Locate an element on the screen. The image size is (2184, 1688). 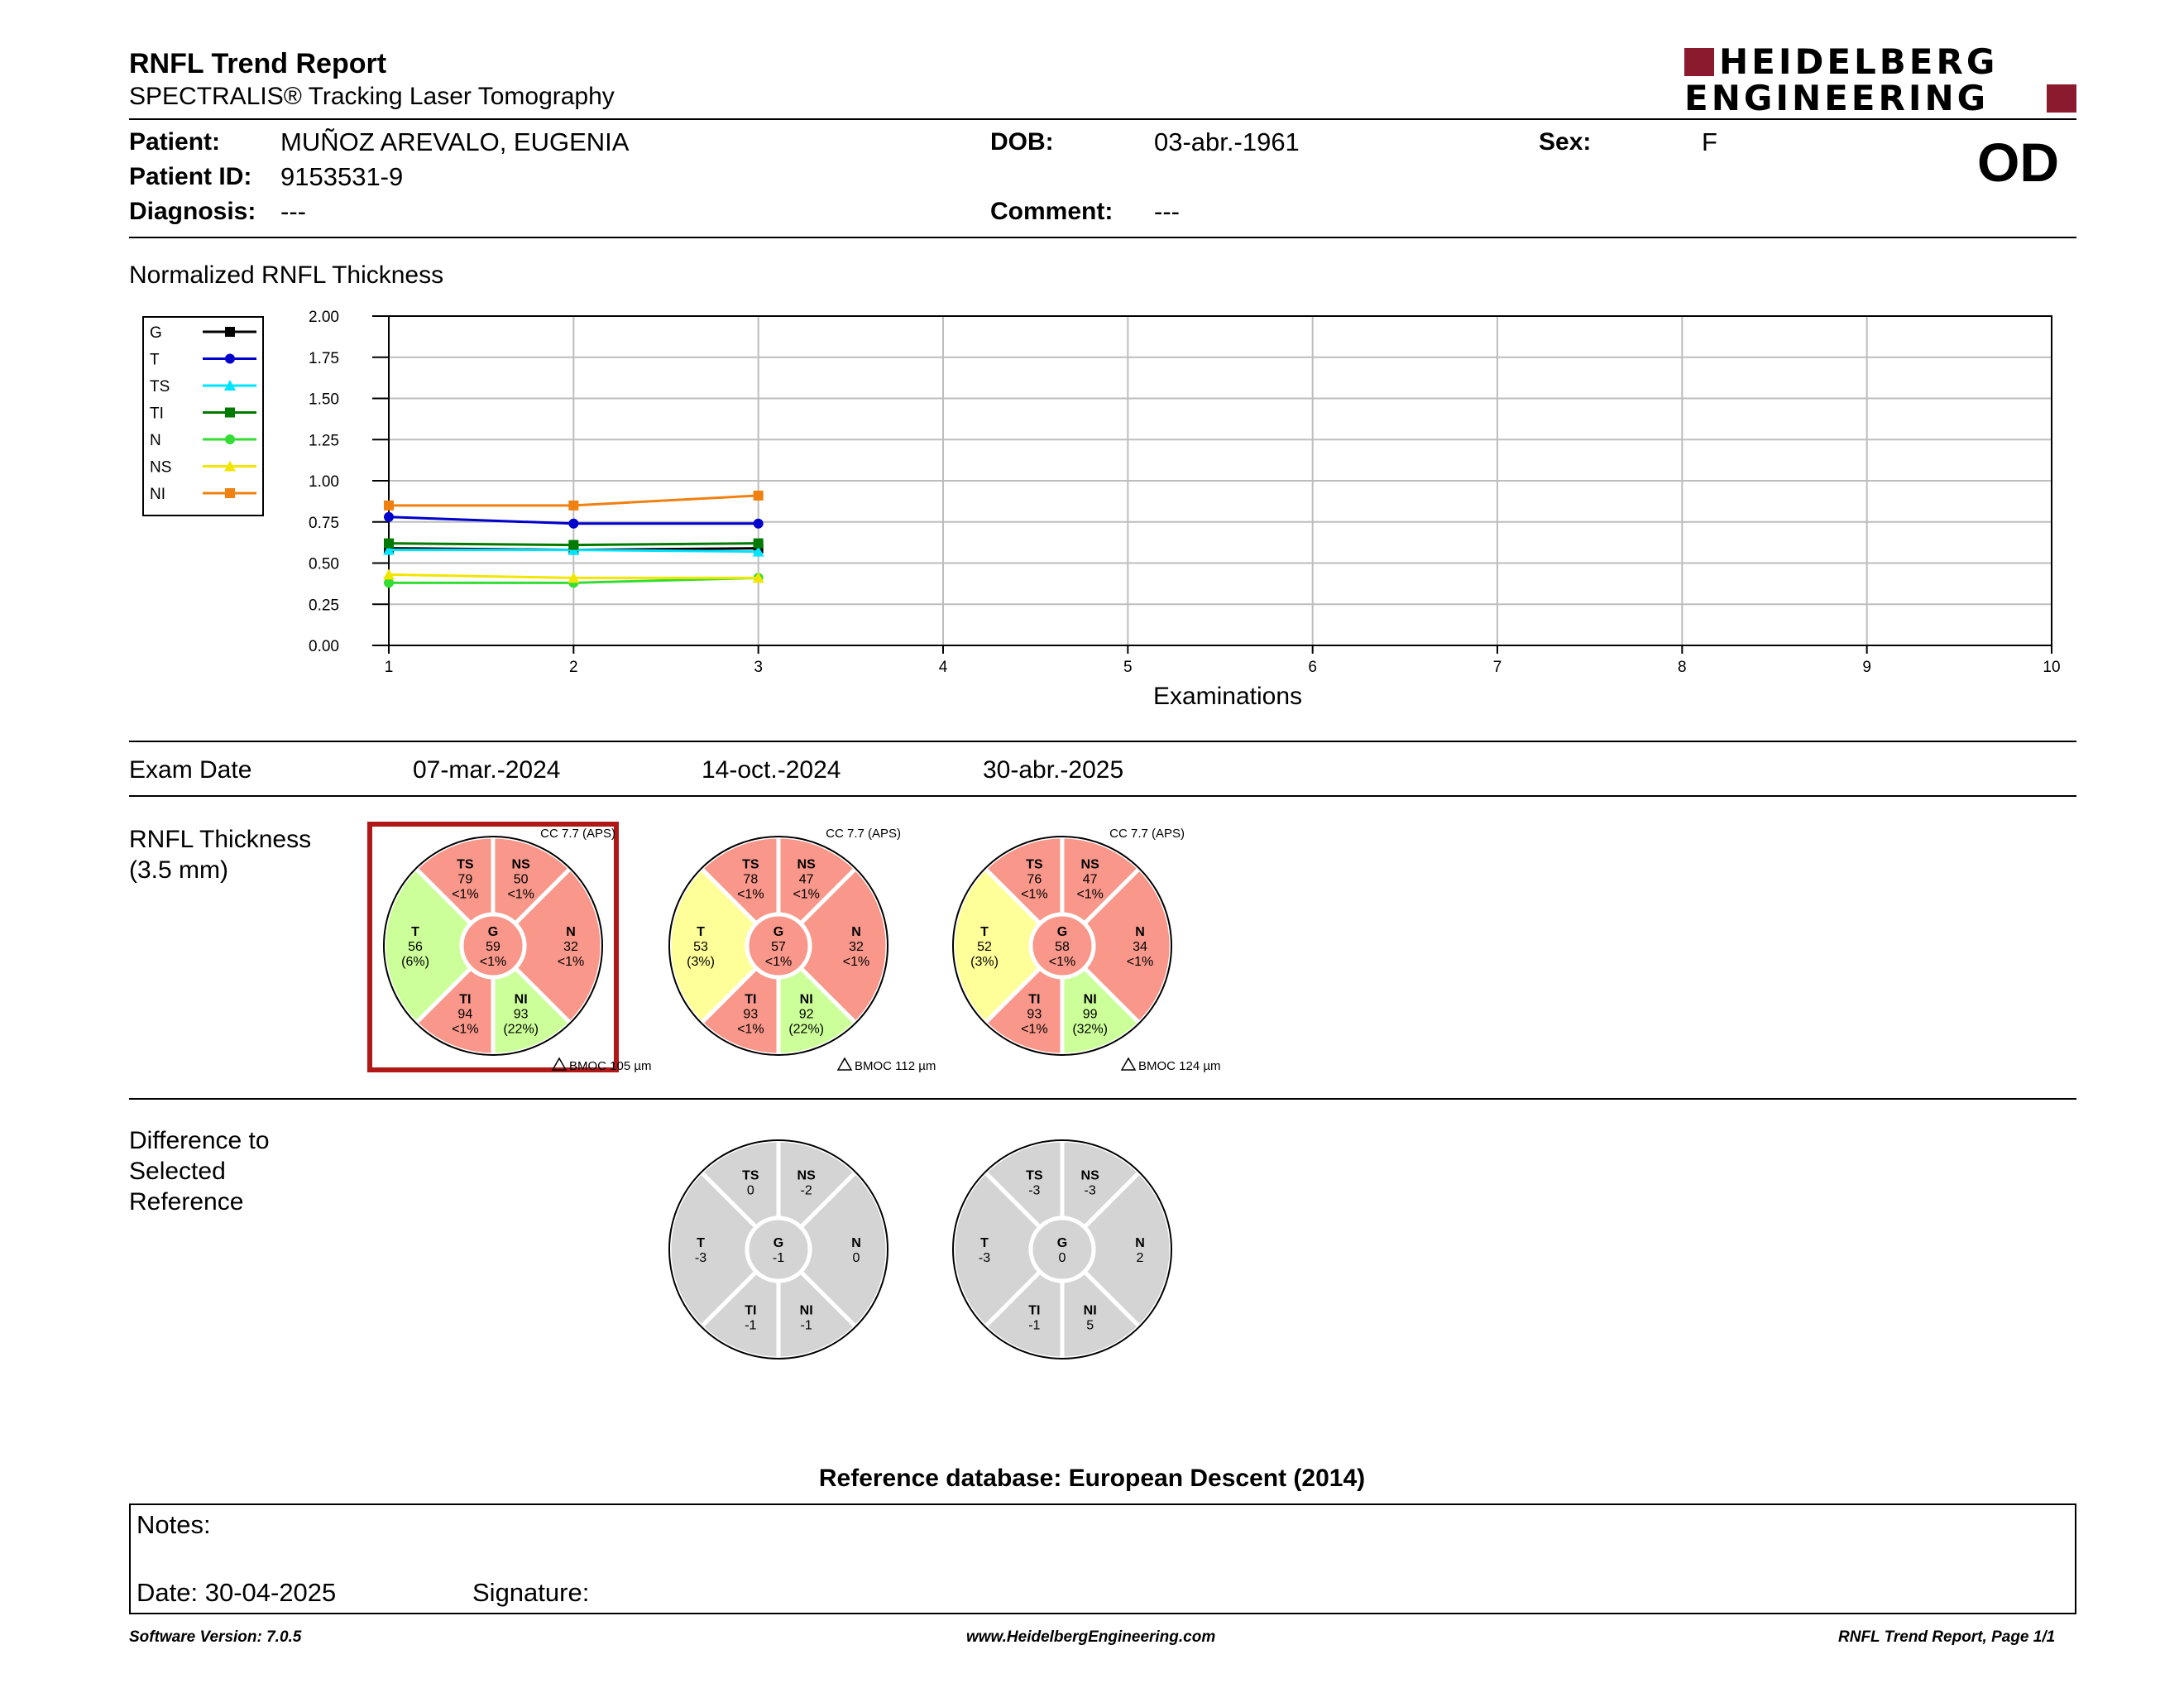
date-label: Date: 30-04-2025 is located at coordinates (236, 1592).